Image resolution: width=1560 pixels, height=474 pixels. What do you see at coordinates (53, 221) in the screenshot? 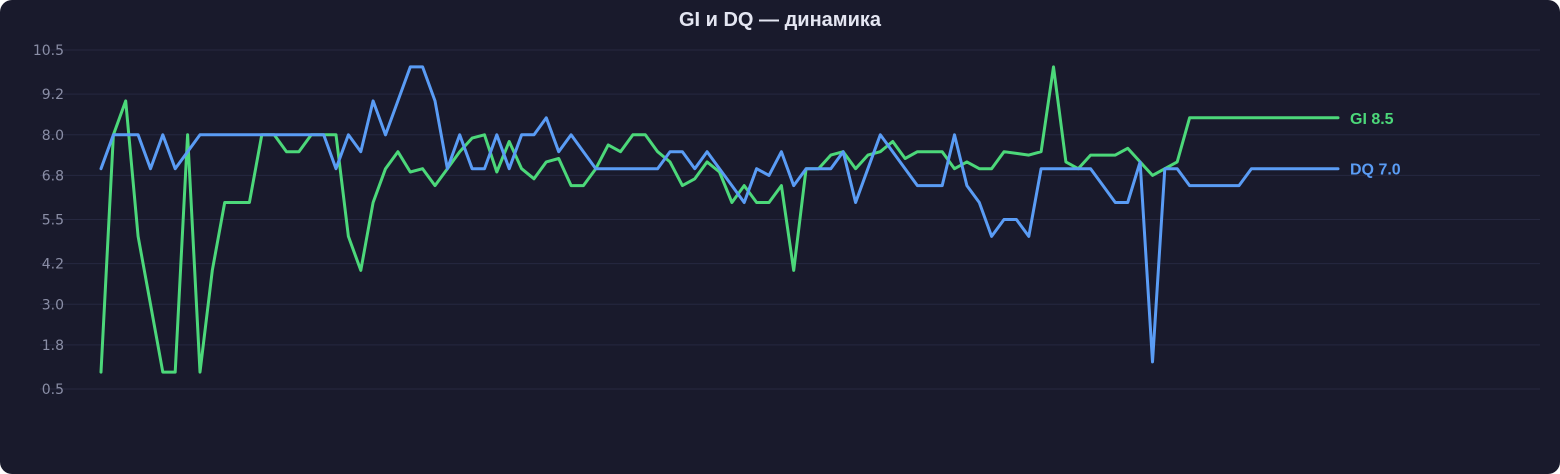
I see `y-tick-label: 5.5` at bounding box center [53, 221].